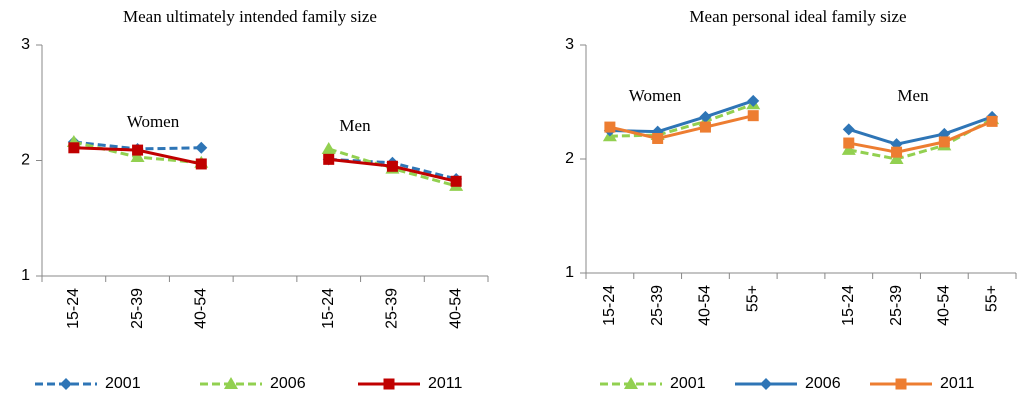 Image resolution: width=1020 pixels, height=414 pixels. What do you see at coordinates (250, 16) in the screenshot?
I see `chart-title: Mean ultimately intended family size` at bounding box center [250, 16].